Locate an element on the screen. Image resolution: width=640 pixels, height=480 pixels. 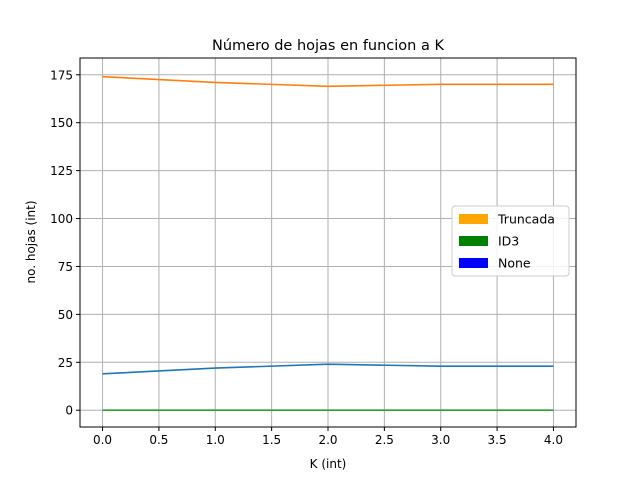
legend-entries: Truncada ID3 None is located at coordinates (507, 241).